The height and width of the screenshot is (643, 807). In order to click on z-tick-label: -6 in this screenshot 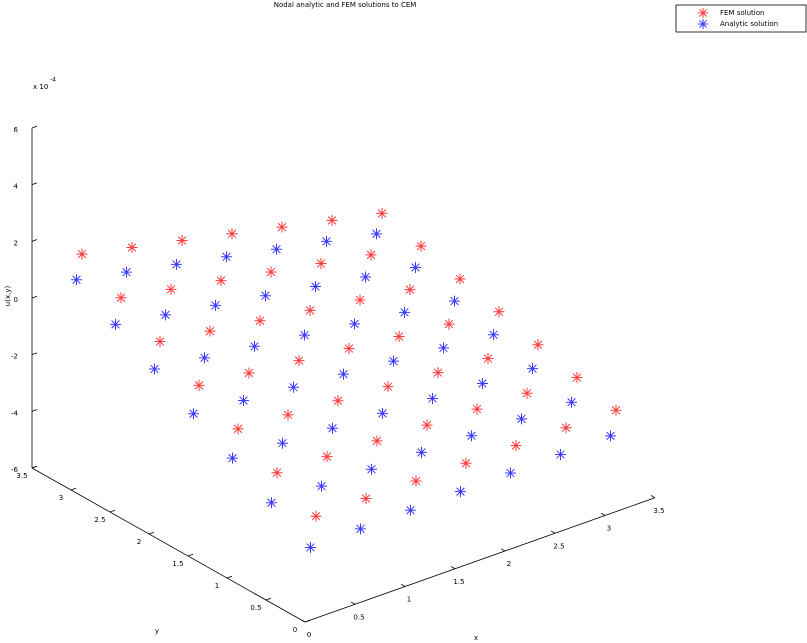, I will do `click(15, 470)`.